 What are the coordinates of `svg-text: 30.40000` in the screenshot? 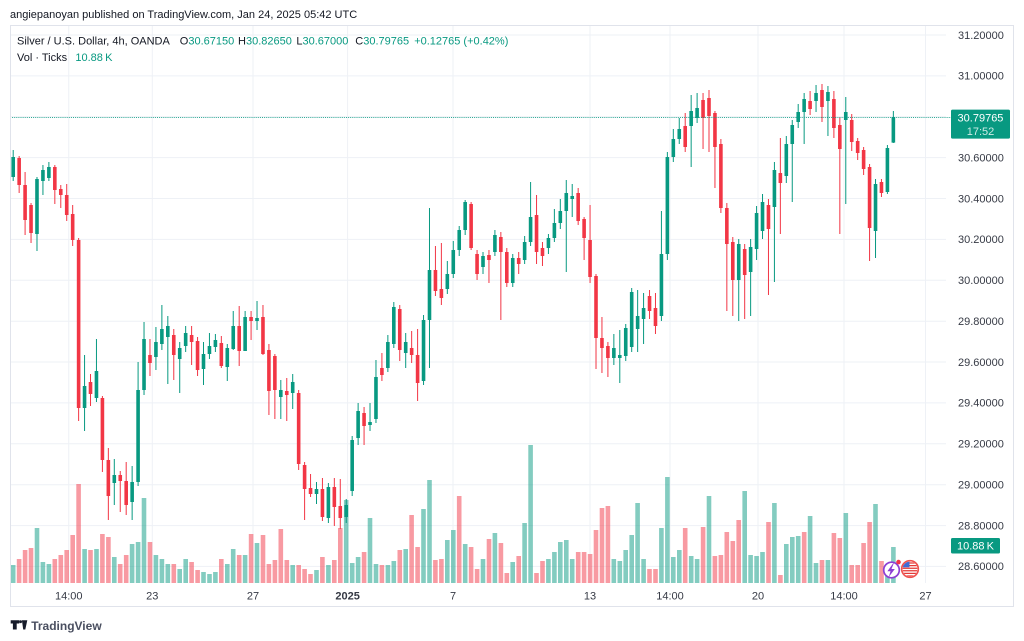 It's located at (981, 199).